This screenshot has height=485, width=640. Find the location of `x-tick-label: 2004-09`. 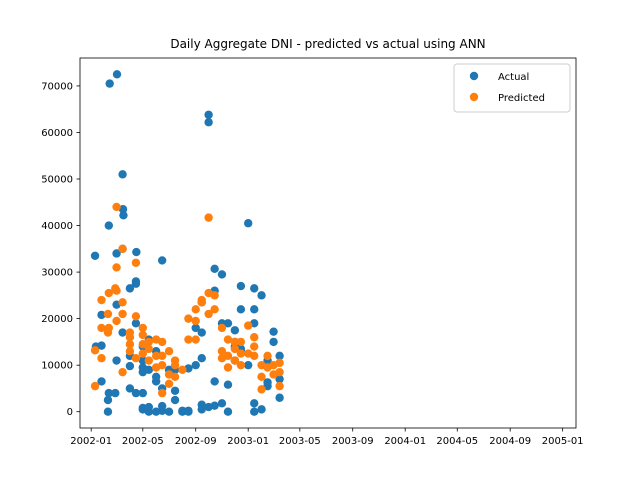

x-tick-label: 2004-09 is located at coordinates (510, 441).